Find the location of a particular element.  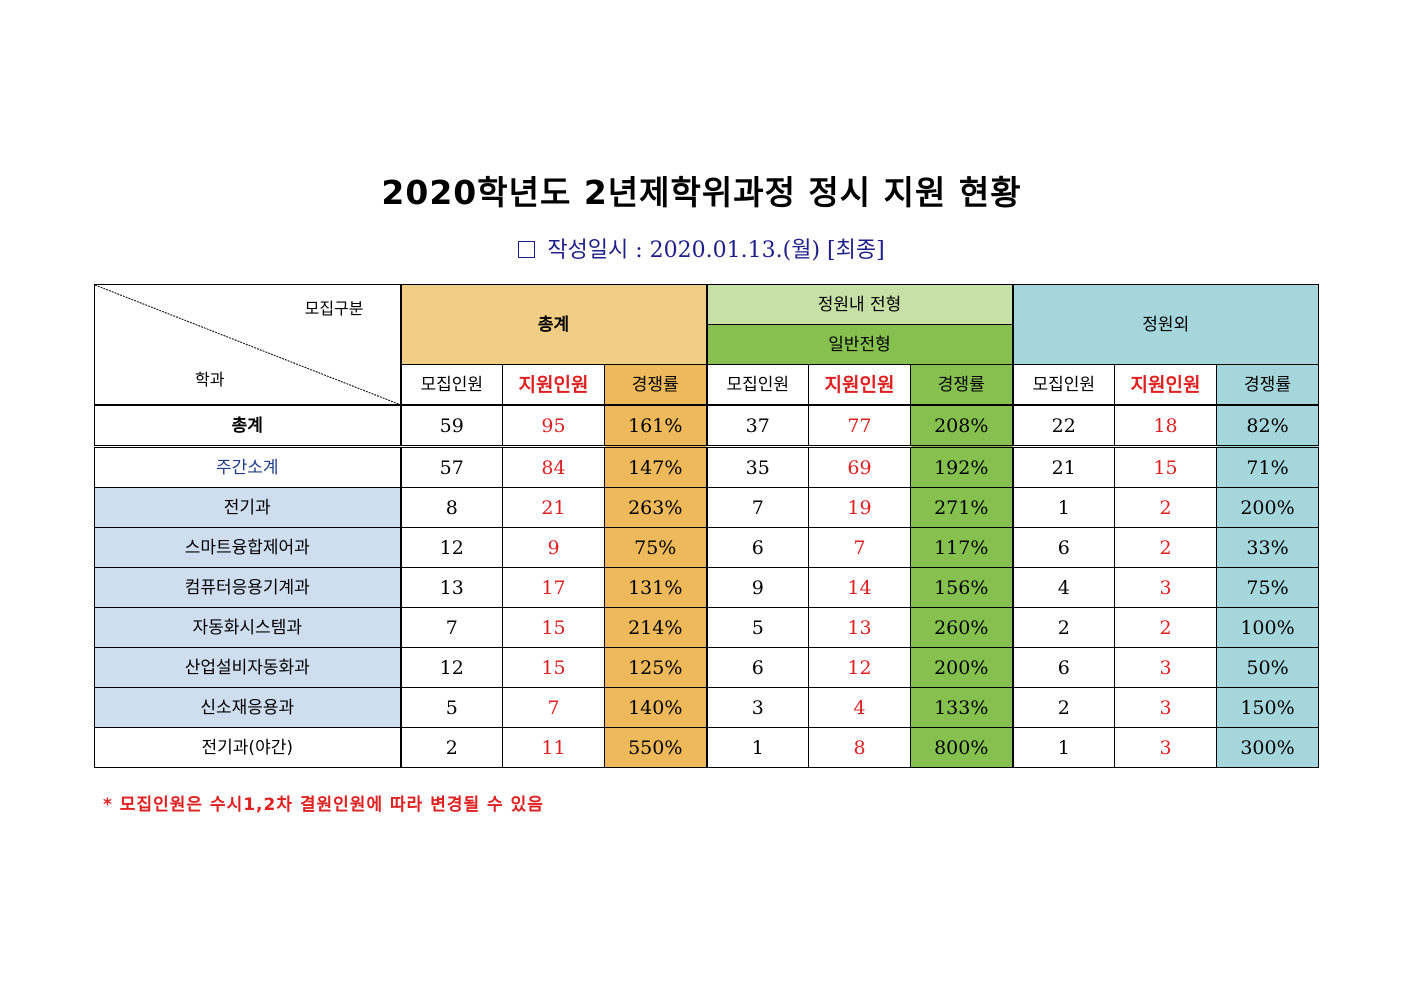

total-apply-cell: 21 is located at coordinates (553, 507).